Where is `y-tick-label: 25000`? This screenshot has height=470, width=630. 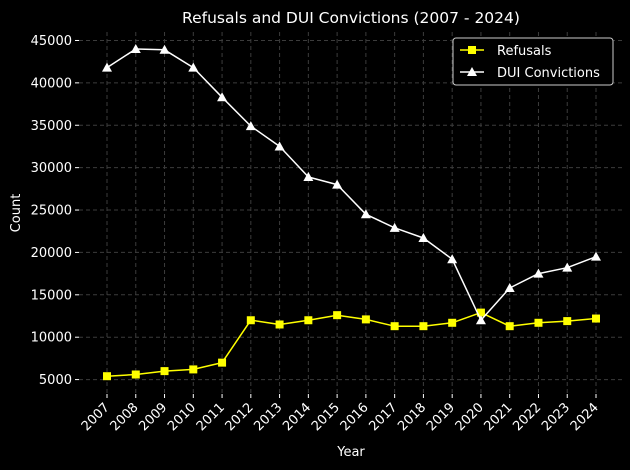
y-tick-label: 25000 is located at coordinates (51, 211).